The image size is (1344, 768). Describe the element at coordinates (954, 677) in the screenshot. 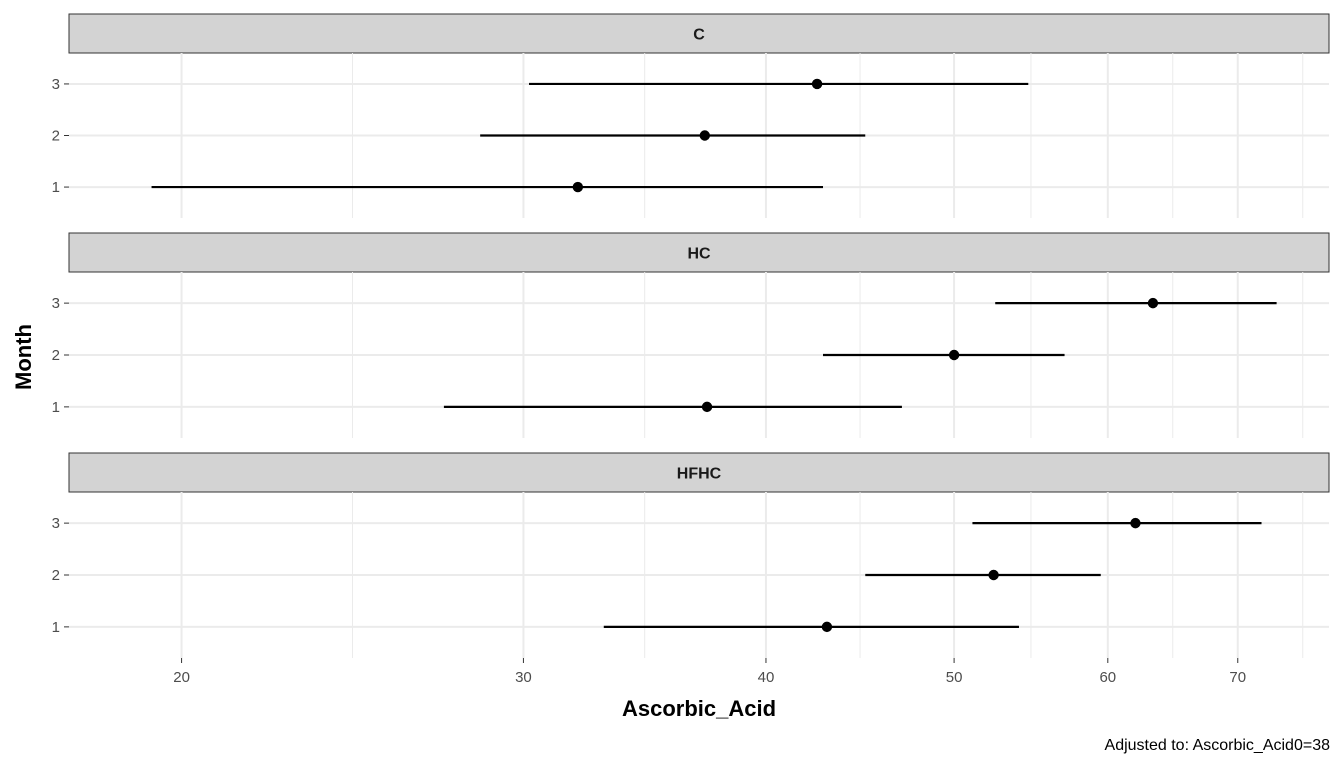

I see `x-tick-label: 50` at that location.